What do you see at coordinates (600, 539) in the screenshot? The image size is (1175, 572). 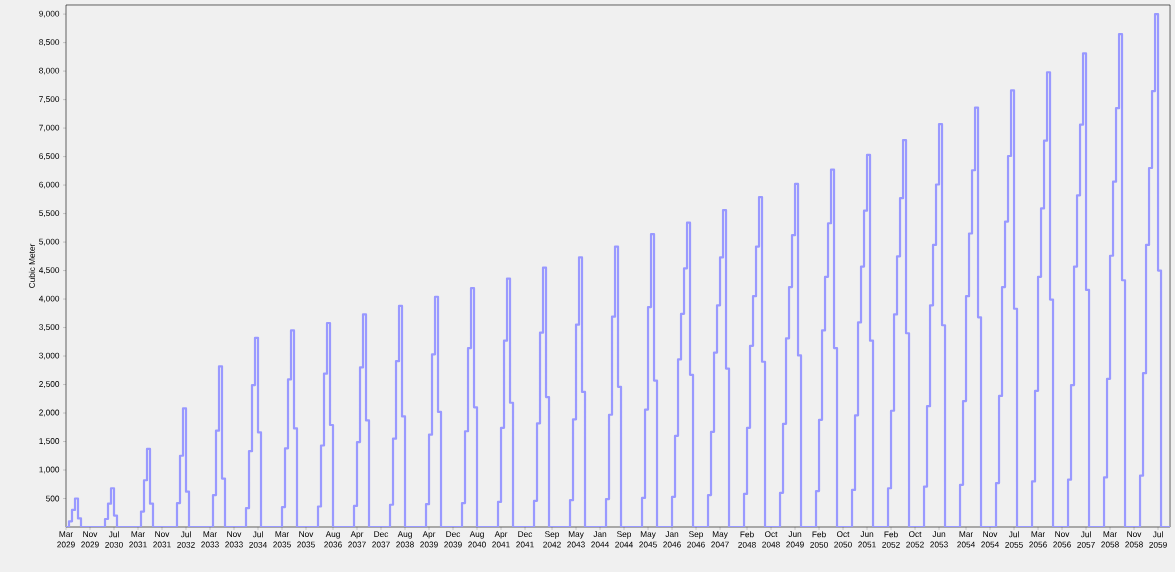 I see `x-tick-label: Jan 2044` at bounding box center [600, 539].